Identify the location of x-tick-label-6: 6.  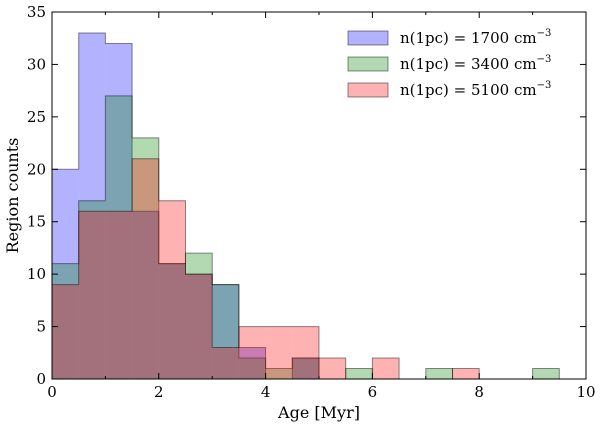
(373, 392).